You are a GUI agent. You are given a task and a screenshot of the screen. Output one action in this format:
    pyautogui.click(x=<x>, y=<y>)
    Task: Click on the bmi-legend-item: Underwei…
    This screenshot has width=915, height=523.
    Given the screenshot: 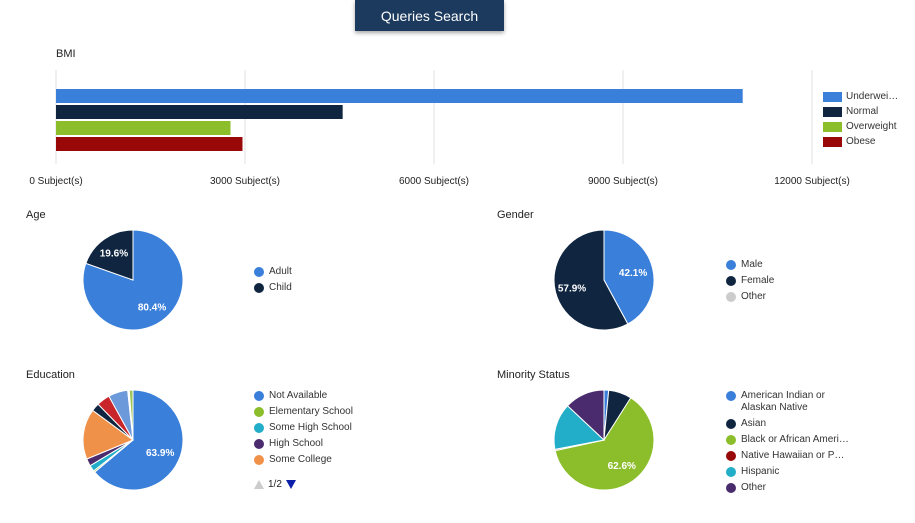 What is the action you would take?
    pyautogui.click(x=863, y=97)
    